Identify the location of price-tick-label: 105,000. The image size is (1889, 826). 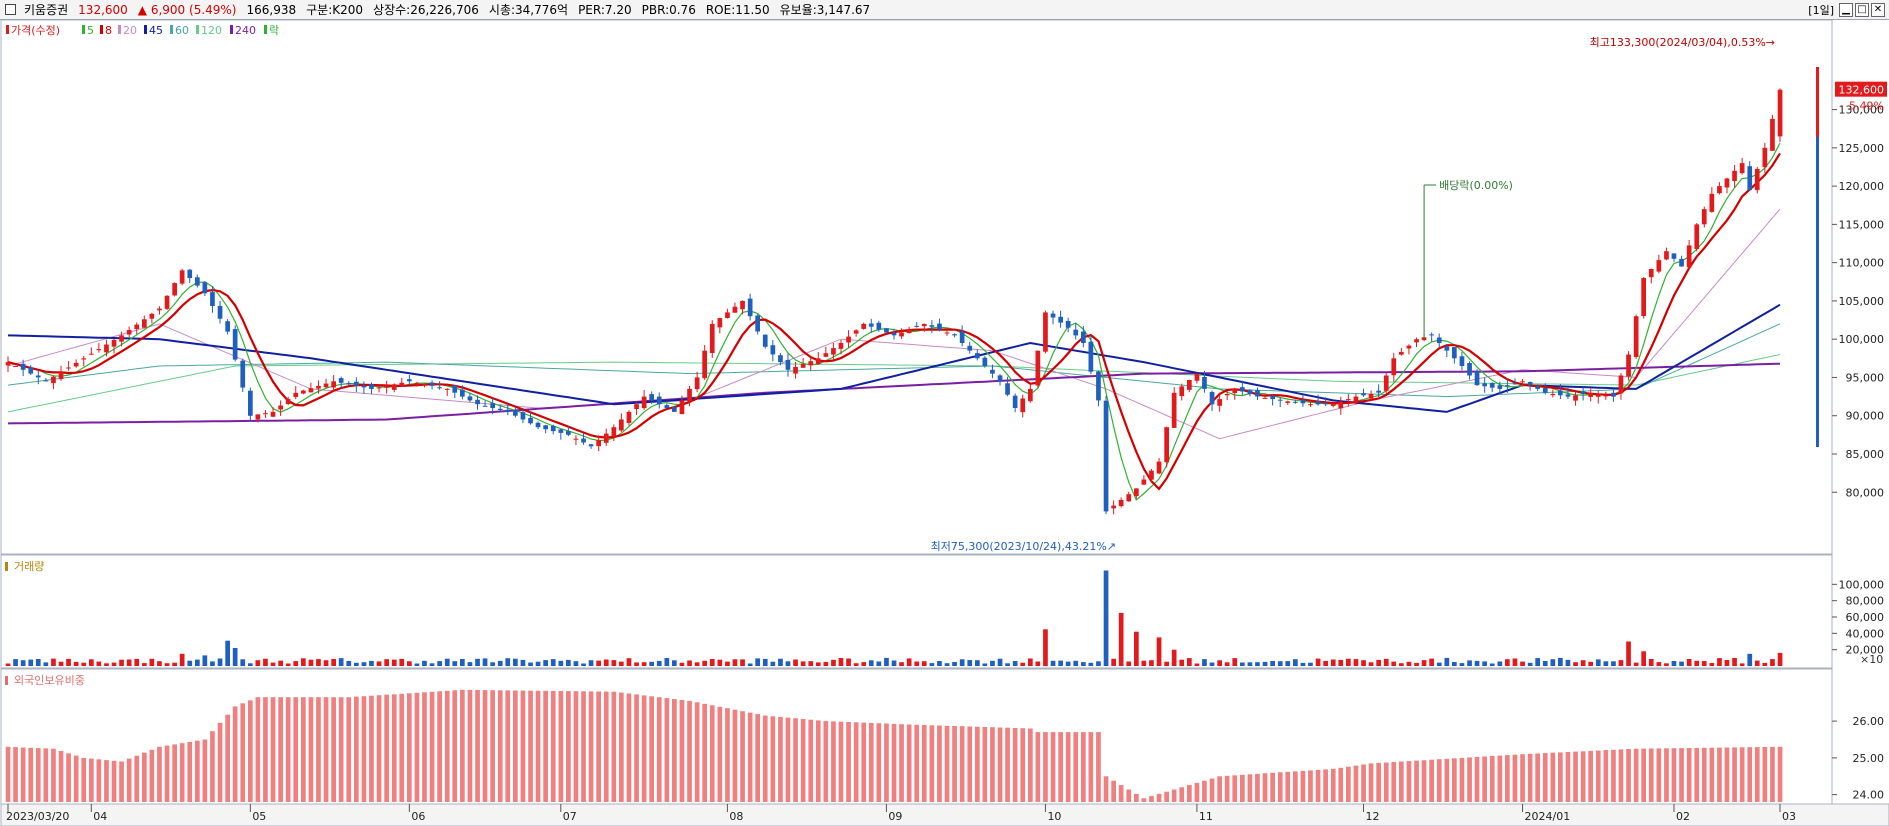
(1862, 301).